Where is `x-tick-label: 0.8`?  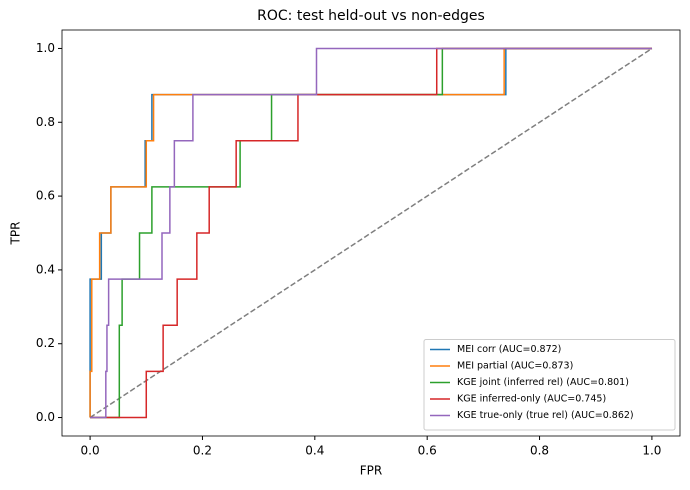
x-tick-label: 0.8 is located at coordinates (539, 451).